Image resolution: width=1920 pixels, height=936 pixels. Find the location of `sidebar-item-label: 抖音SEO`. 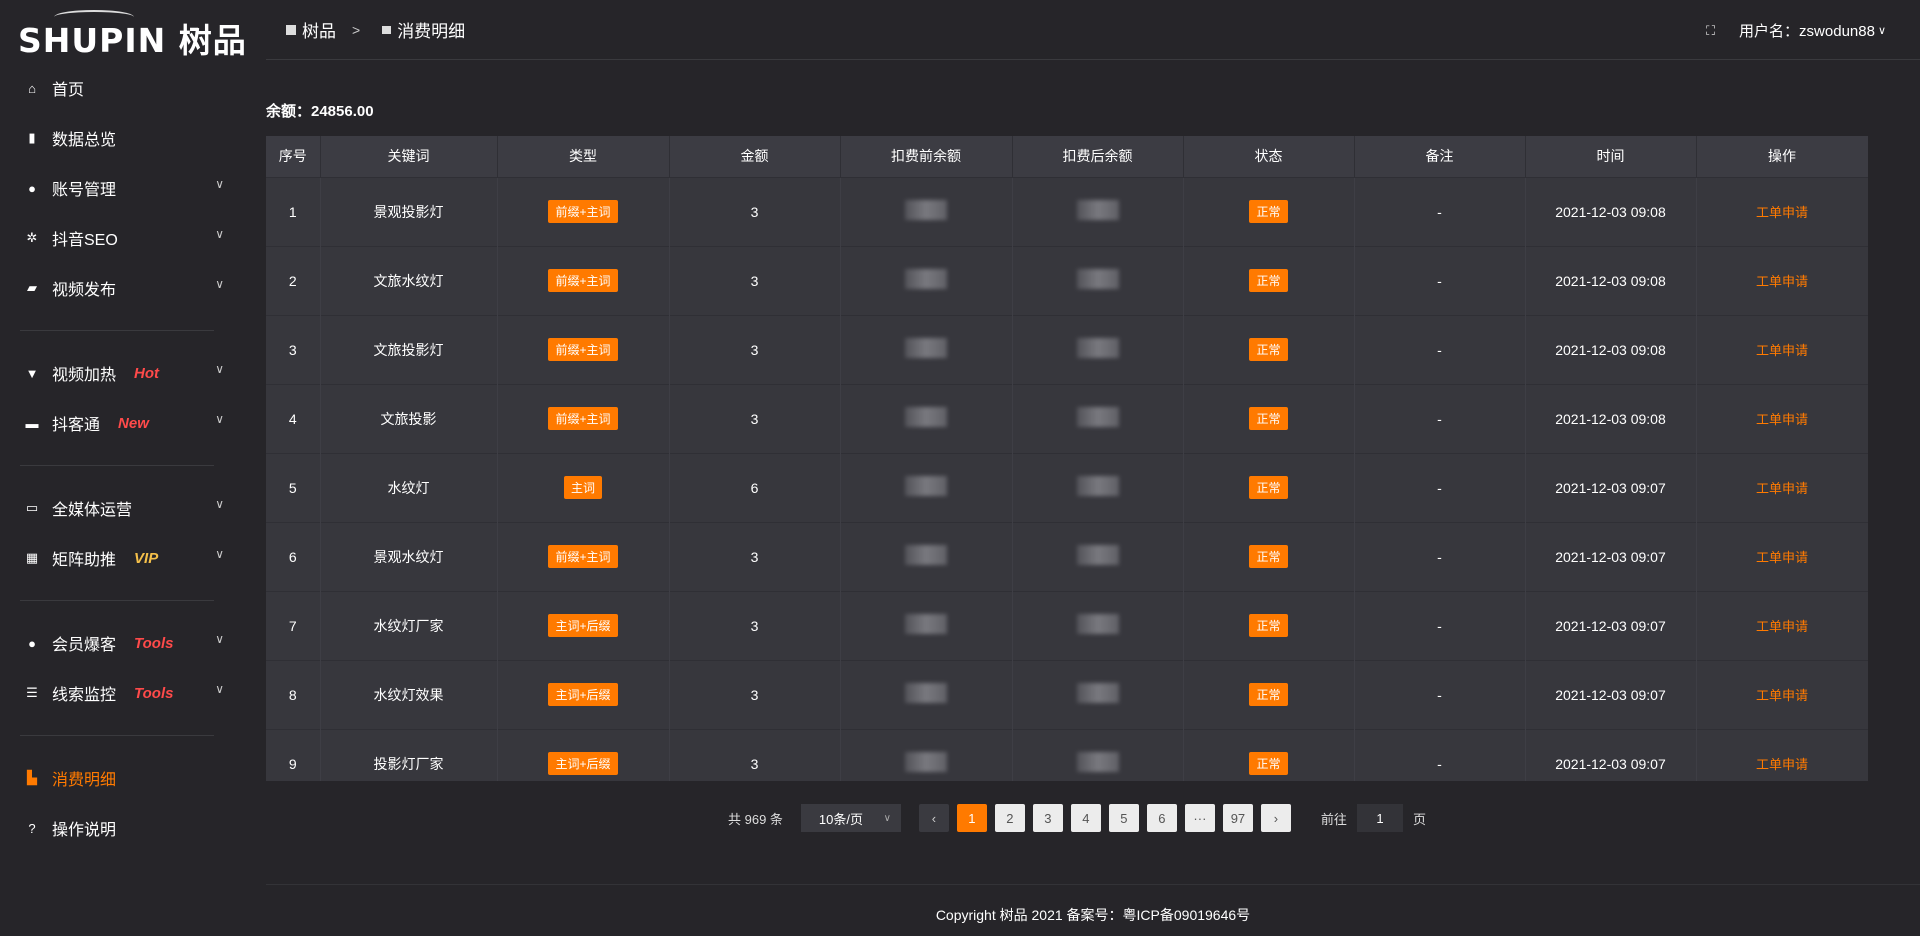

sidebar-item-label: 抖音SEO is located at coordinates (85, 240).